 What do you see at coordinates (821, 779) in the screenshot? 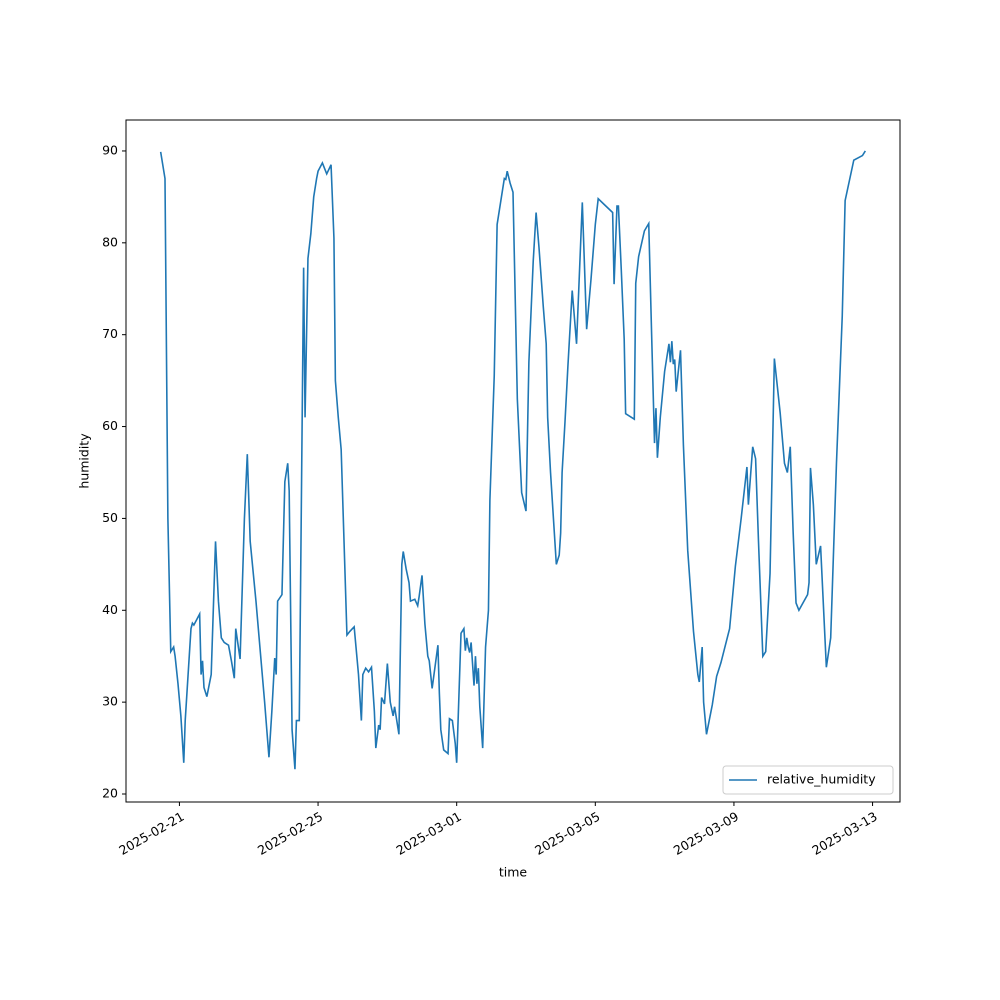
I see `legend-label: relative_humidity` at bounding box center [821, 779].